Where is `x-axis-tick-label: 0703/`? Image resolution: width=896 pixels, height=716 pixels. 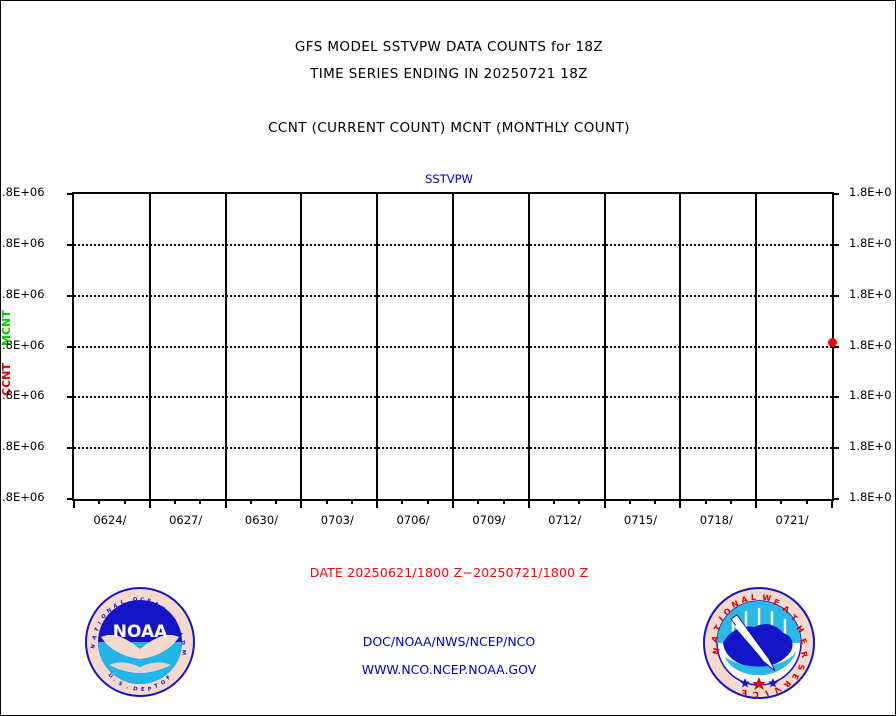 x-axis-tick-label: 0703/ is located at coordinates (337, 520).